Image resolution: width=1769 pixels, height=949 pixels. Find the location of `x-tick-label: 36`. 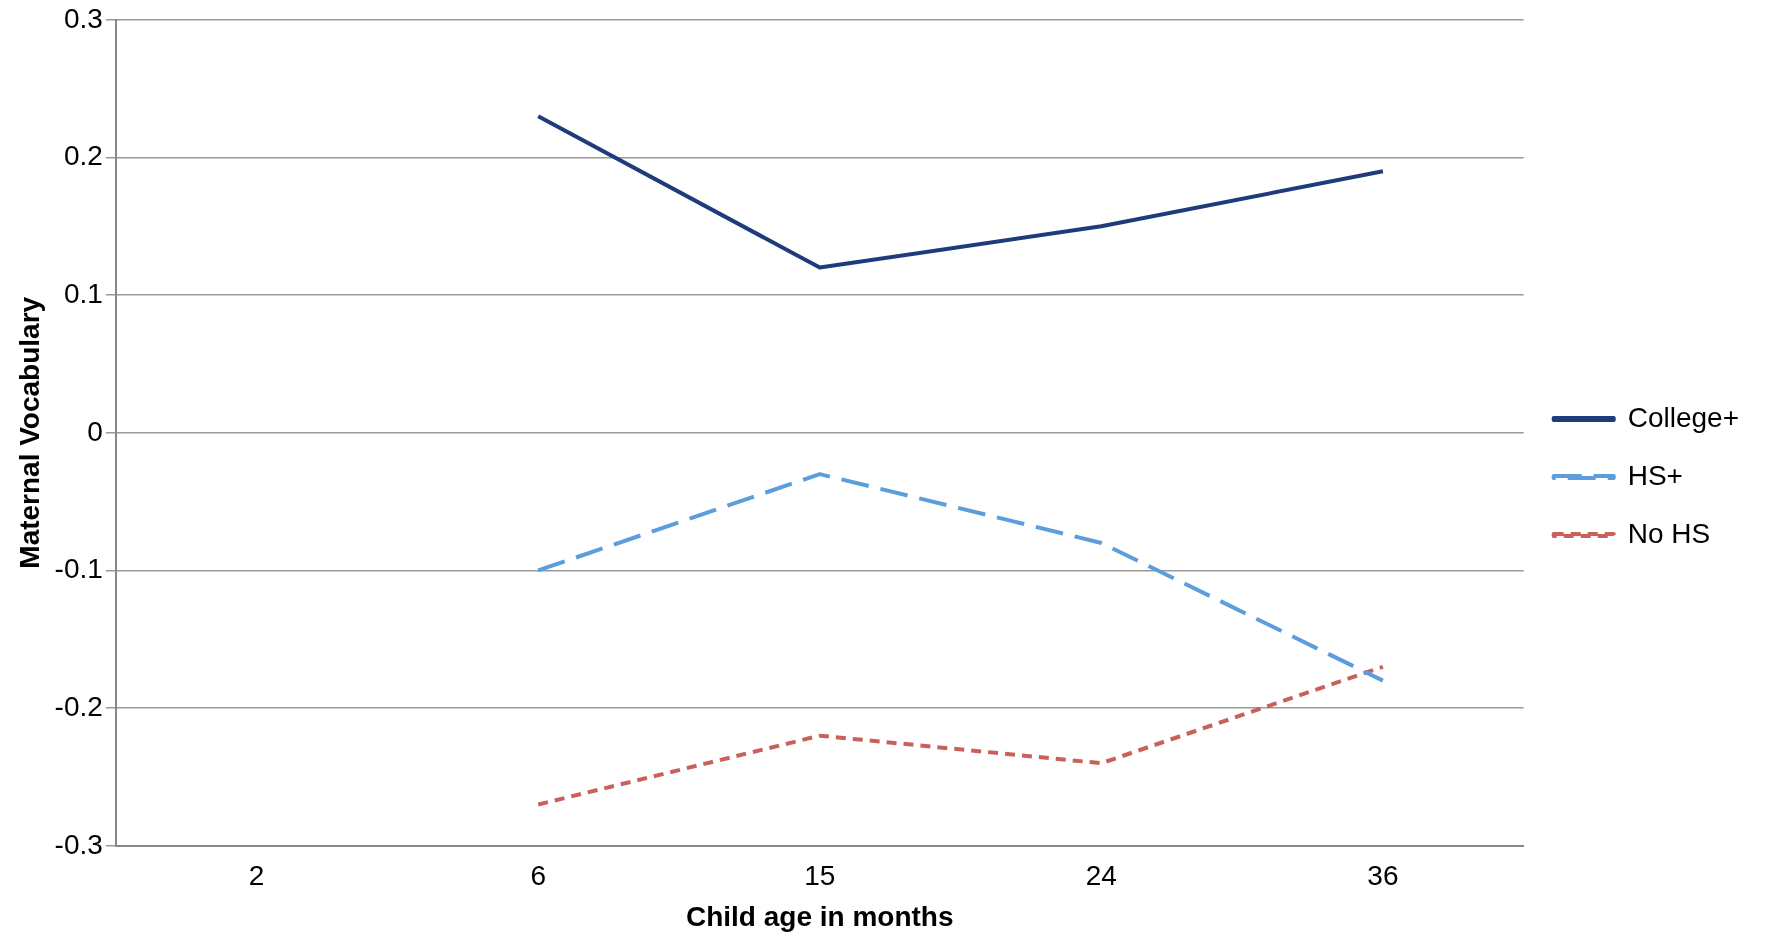

x-tick-label: 36 is located at coordinates (1383, 876).